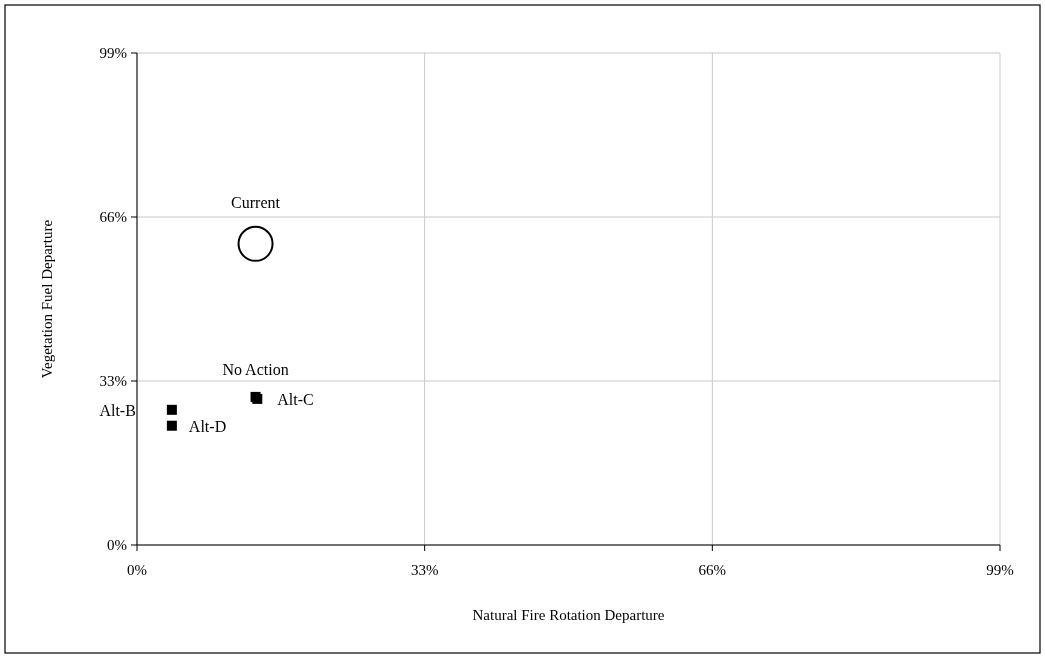 This screenshot has width=1045, height=658. What do you see at coordinates (255, 369) in the screenshot?
I see `annotation: No Action` at bounding box center [255, 369].